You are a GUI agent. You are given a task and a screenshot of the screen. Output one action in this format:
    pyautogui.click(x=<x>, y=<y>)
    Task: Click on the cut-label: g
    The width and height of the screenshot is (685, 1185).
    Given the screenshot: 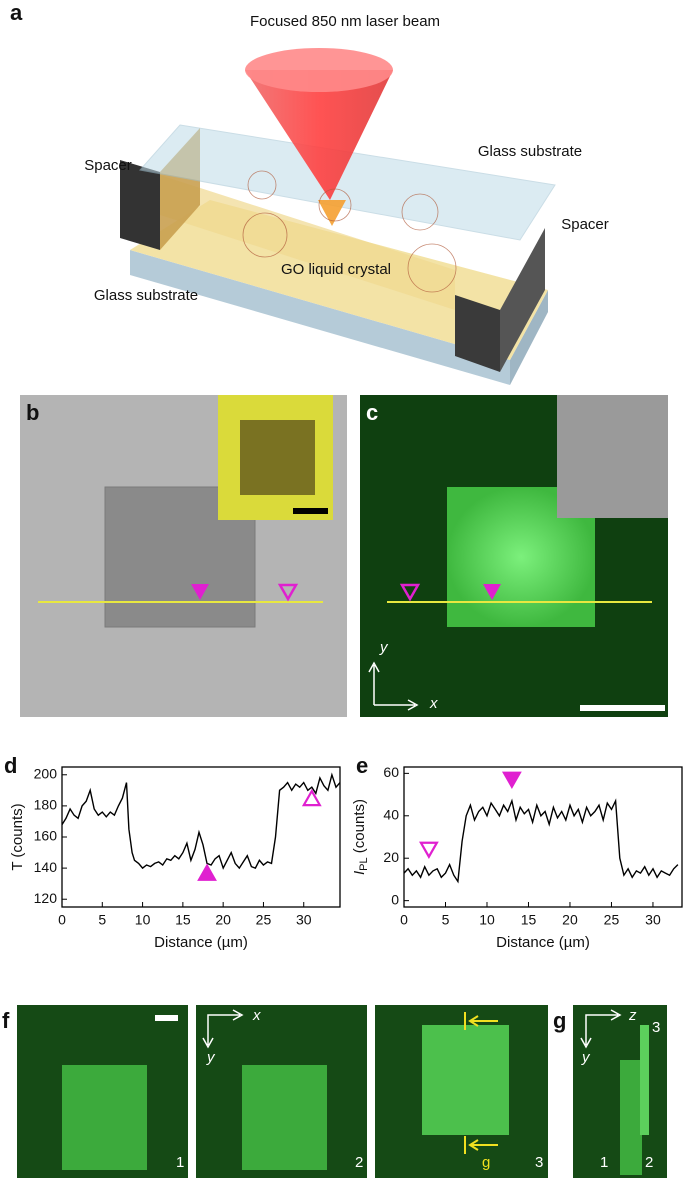 What is the action you would take?
    pyautogui.click(x=486, y=1162)
    